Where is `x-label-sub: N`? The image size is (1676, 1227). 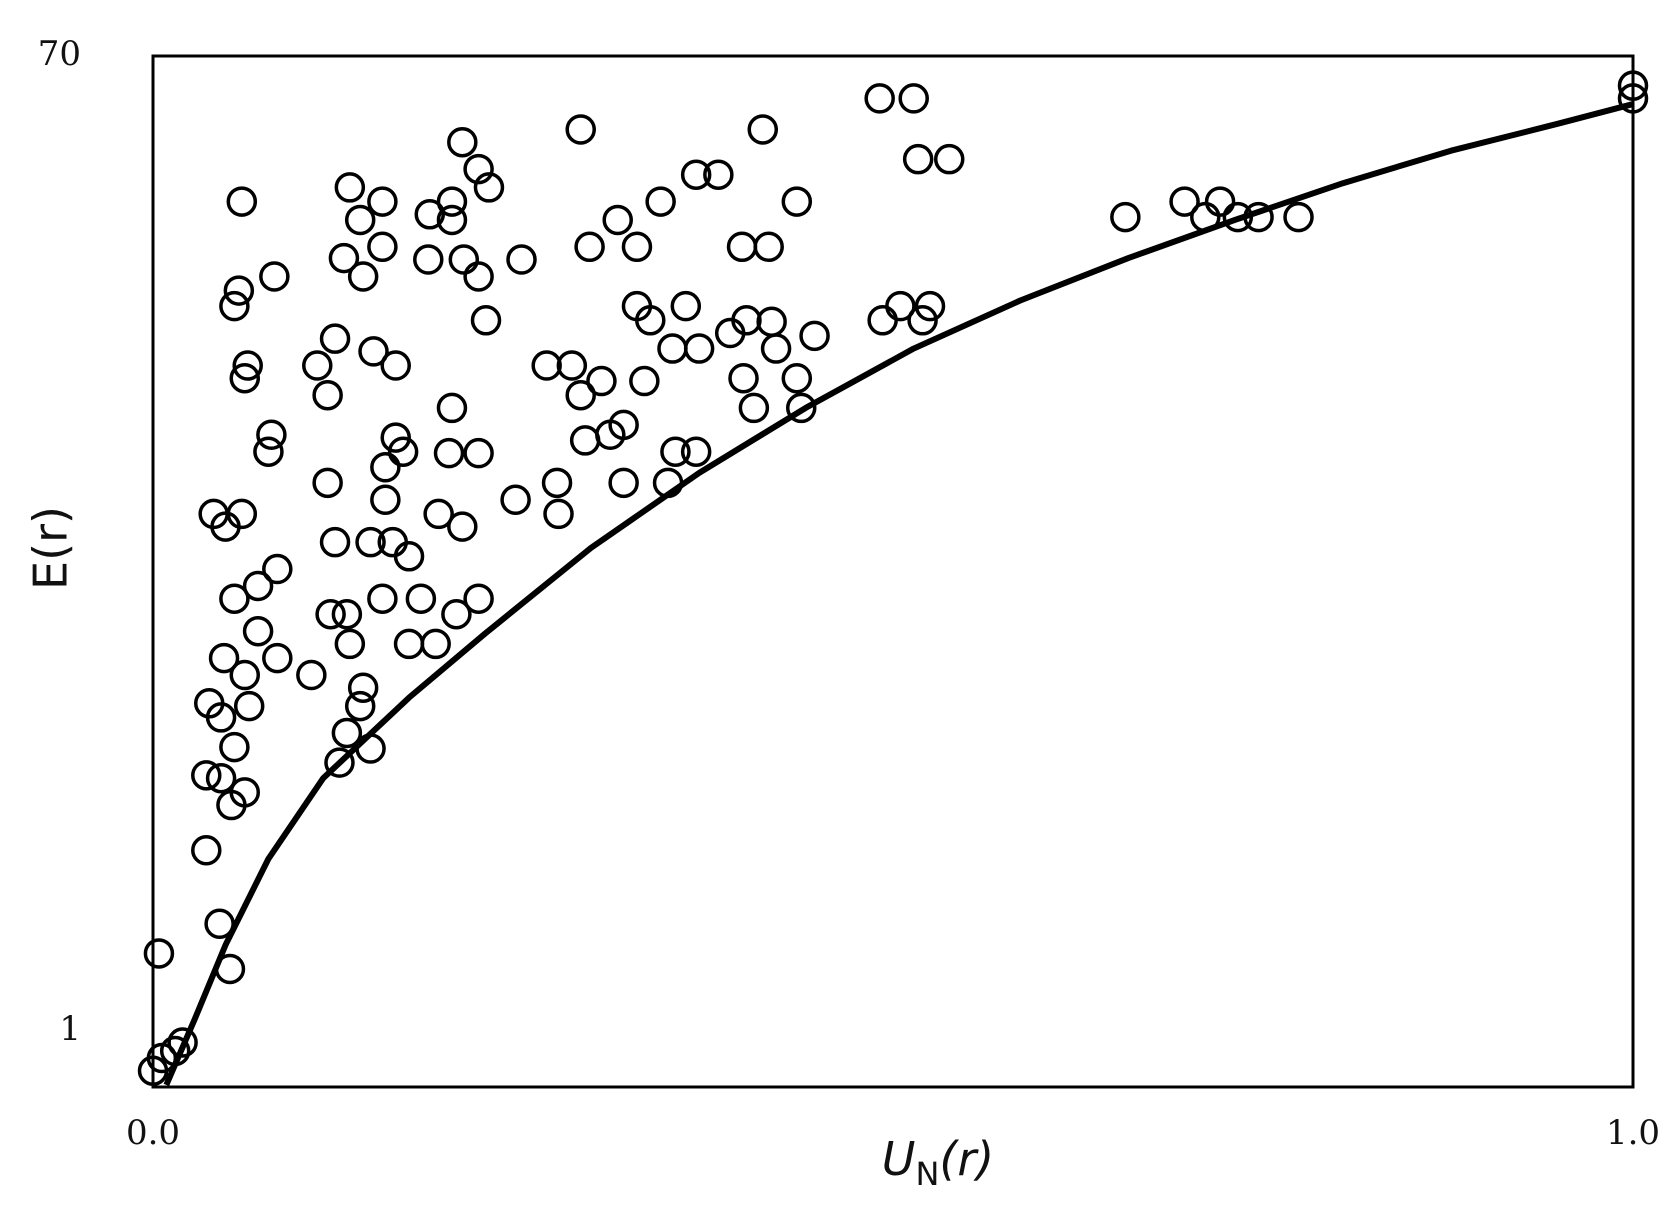
x-label-sub: N is located at coordinates (927, 1174).